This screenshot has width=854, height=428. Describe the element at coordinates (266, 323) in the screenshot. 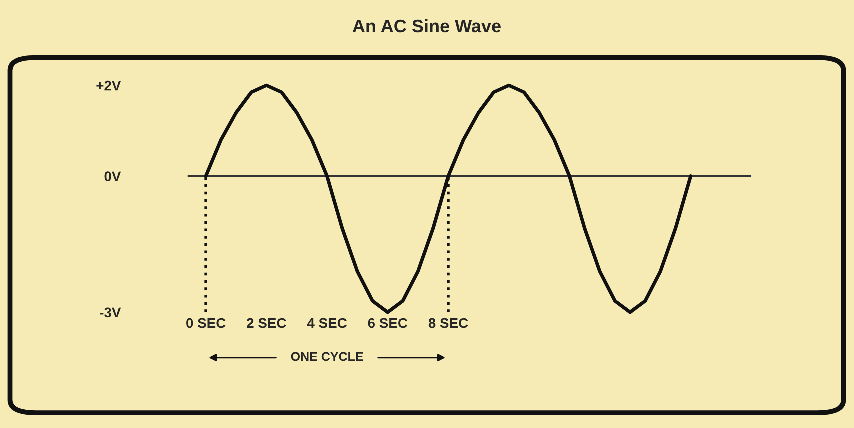

I see `x-tick-label: 2 SEC` at that location.